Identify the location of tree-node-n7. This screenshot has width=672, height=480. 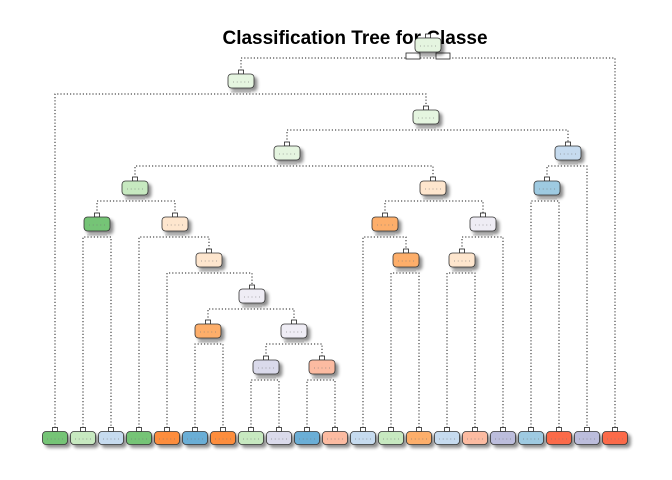
(433, 186).